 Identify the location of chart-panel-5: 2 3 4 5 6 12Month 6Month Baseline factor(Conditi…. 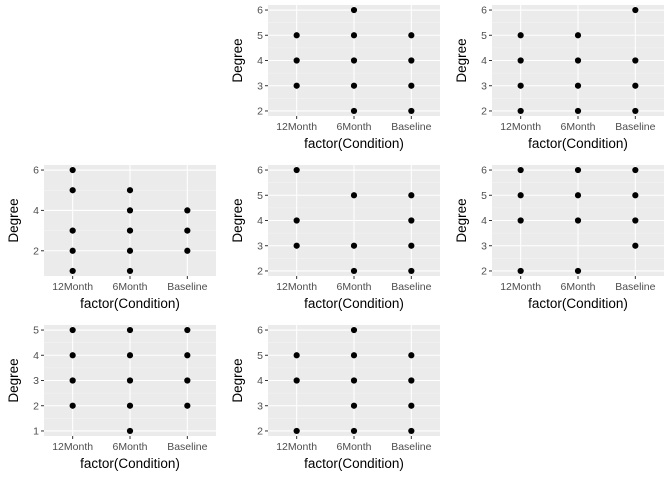
(559, 238).